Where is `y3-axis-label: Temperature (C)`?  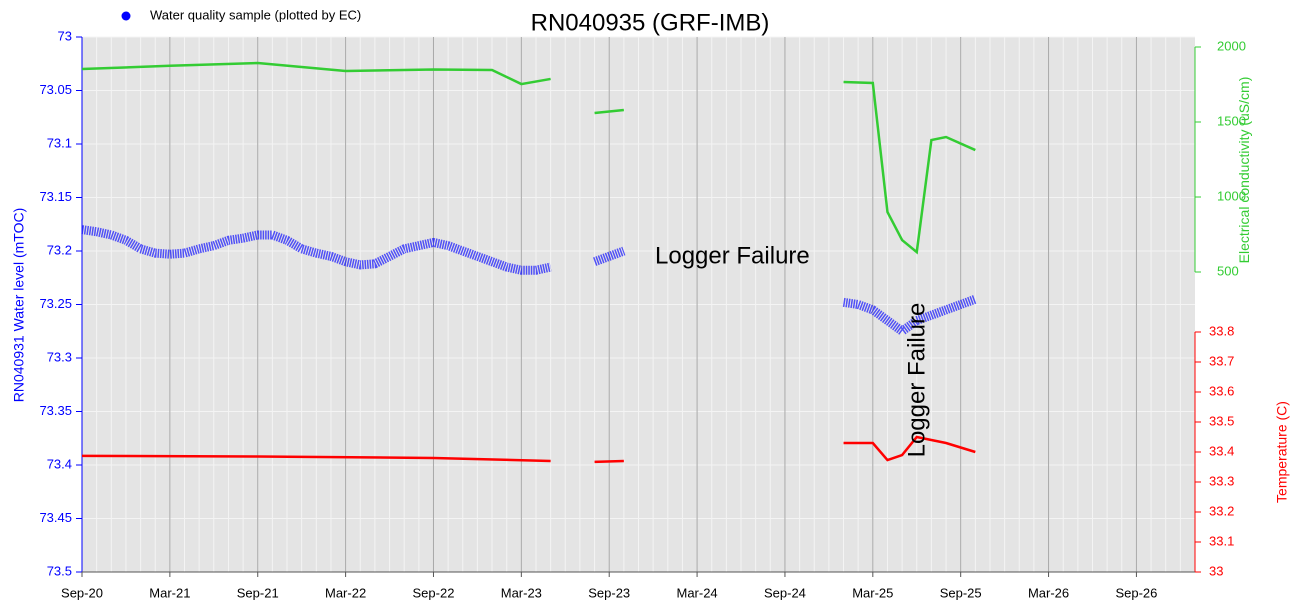 y3-axis-label: Temperature (C) is located at coordinates (1282, 452).